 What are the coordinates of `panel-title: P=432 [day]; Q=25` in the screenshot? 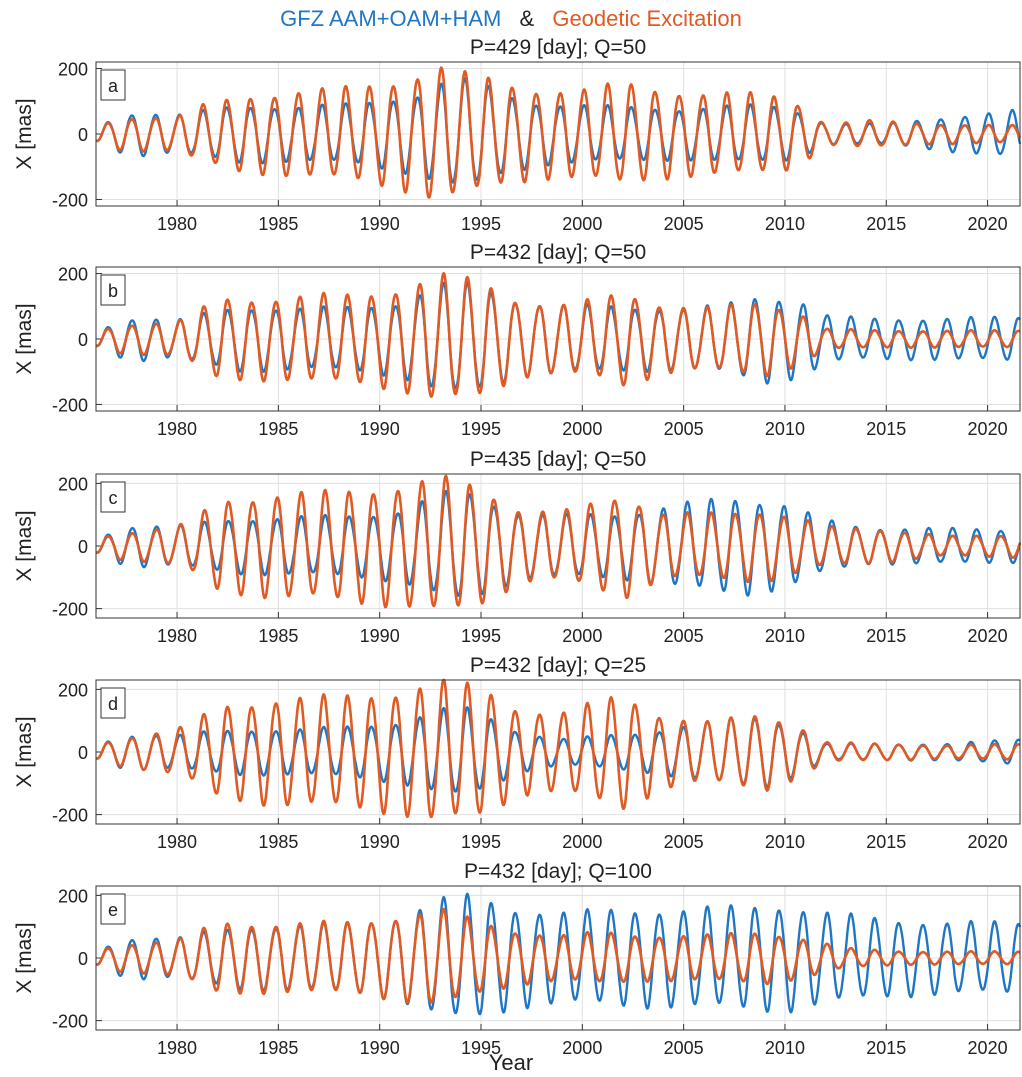 It's located at (558, 665).